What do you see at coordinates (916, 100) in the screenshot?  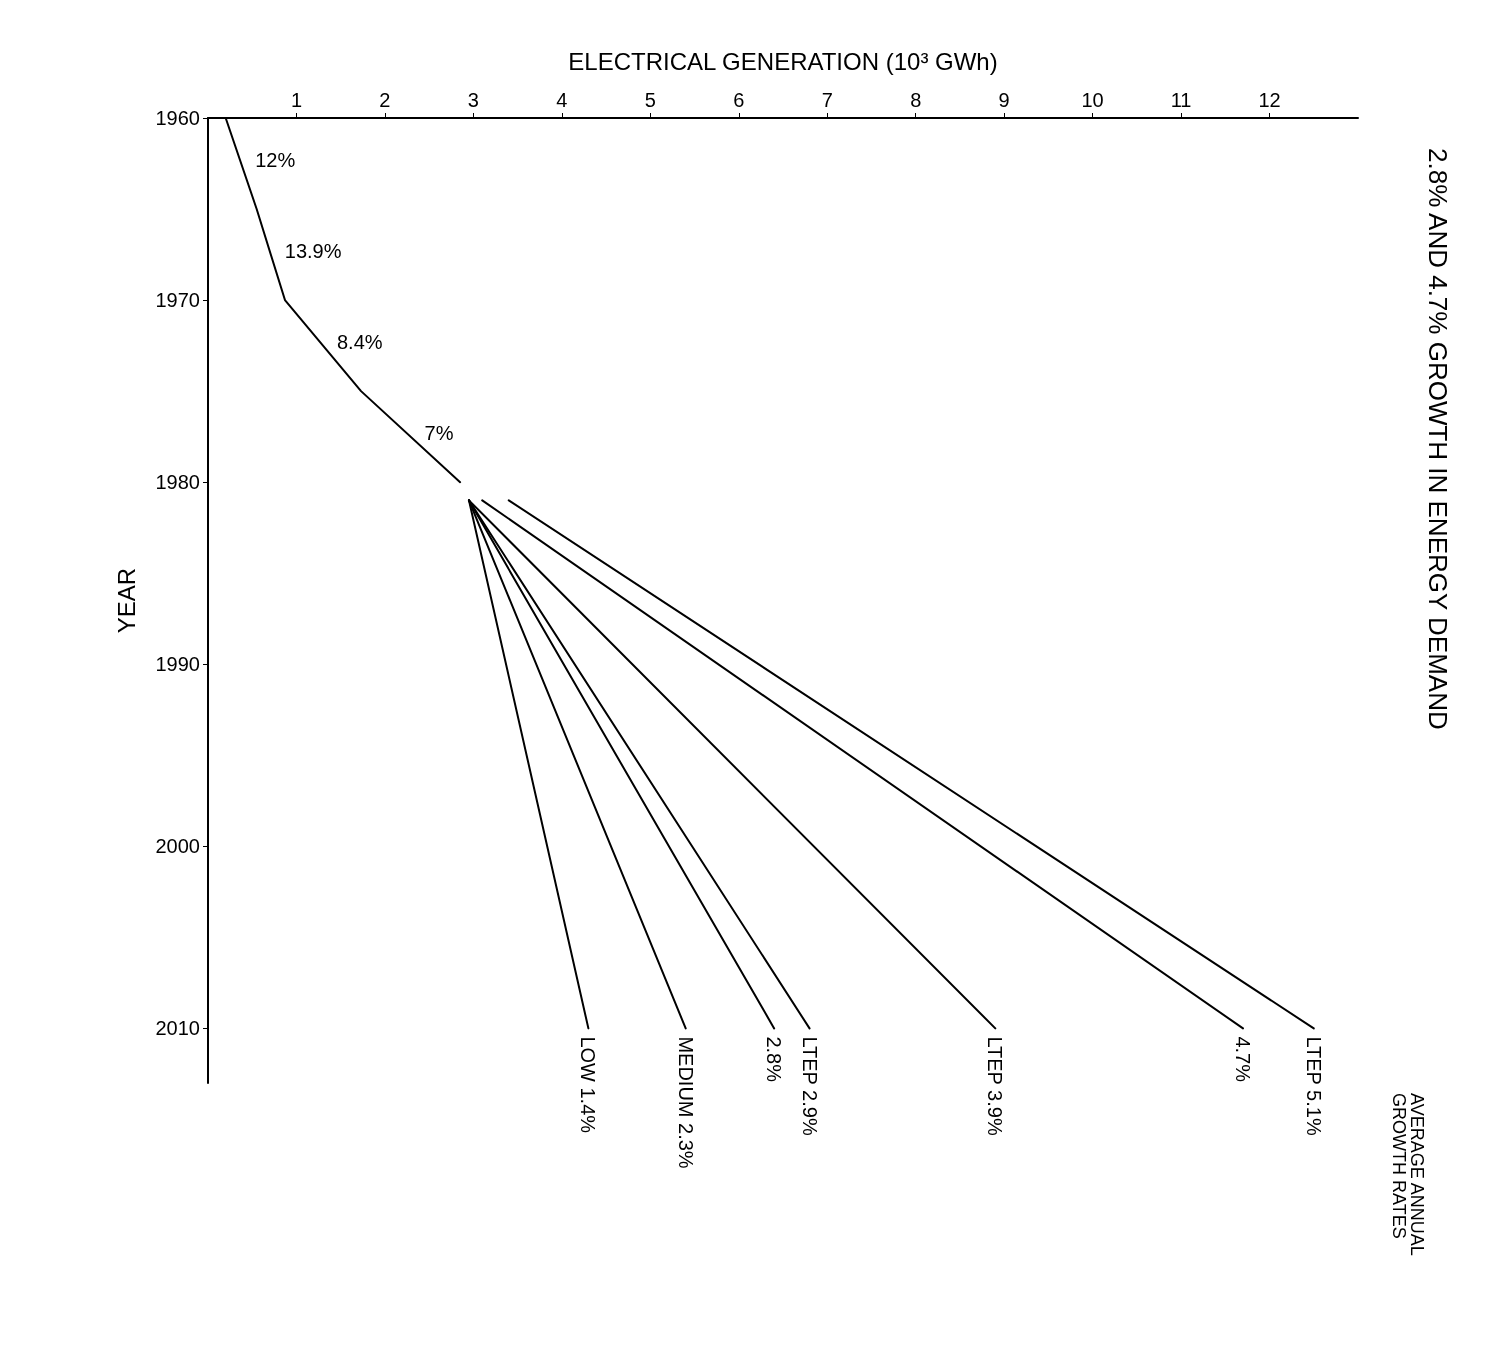 I see `x-tick-label: 8` at bounding box center [916, 100].